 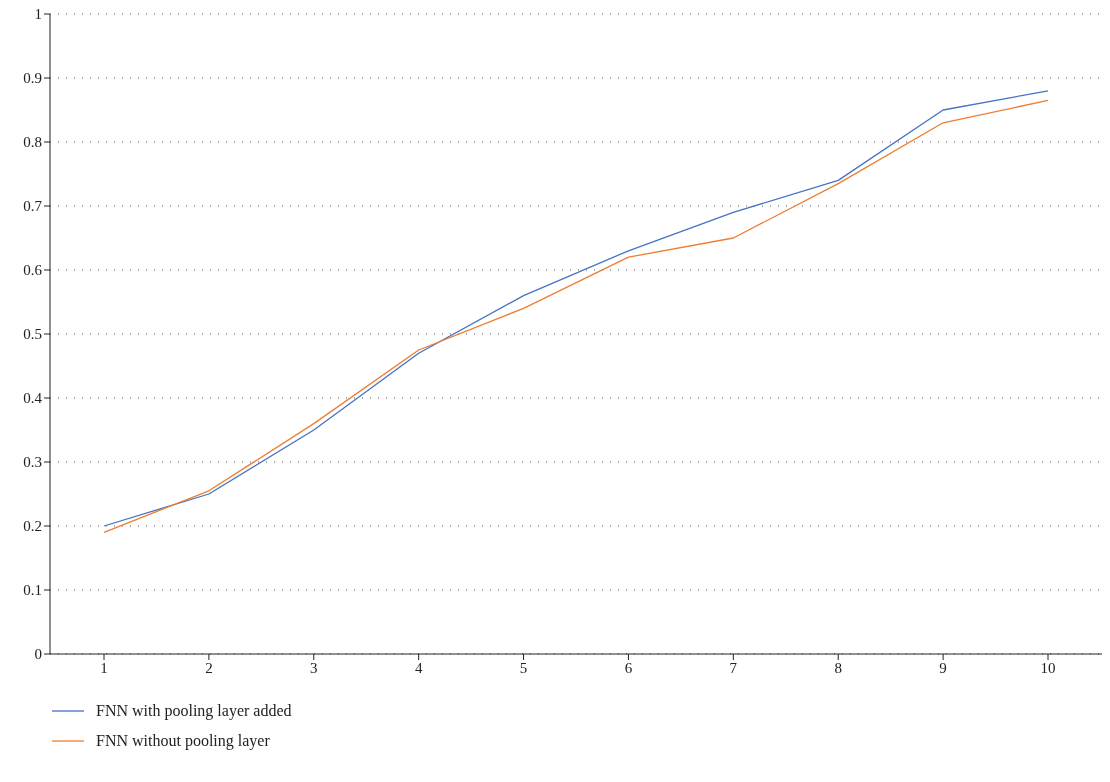 I want to click on y-tick-label: 0.8, so click(x=32, y=142).